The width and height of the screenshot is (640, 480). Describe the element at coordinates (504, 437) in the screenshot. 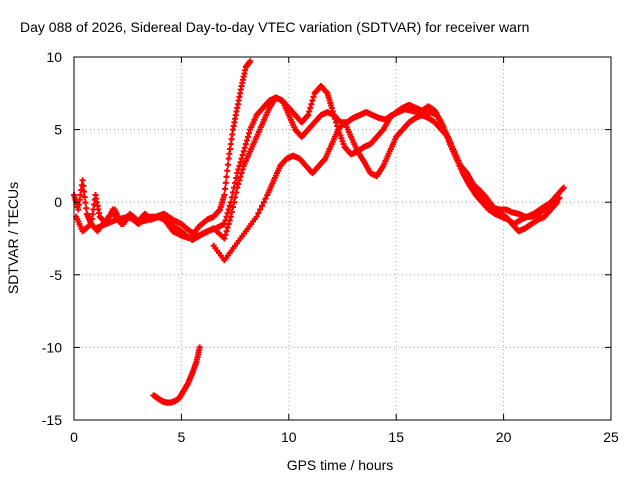

I see `x-tick-label: 20` at that location.